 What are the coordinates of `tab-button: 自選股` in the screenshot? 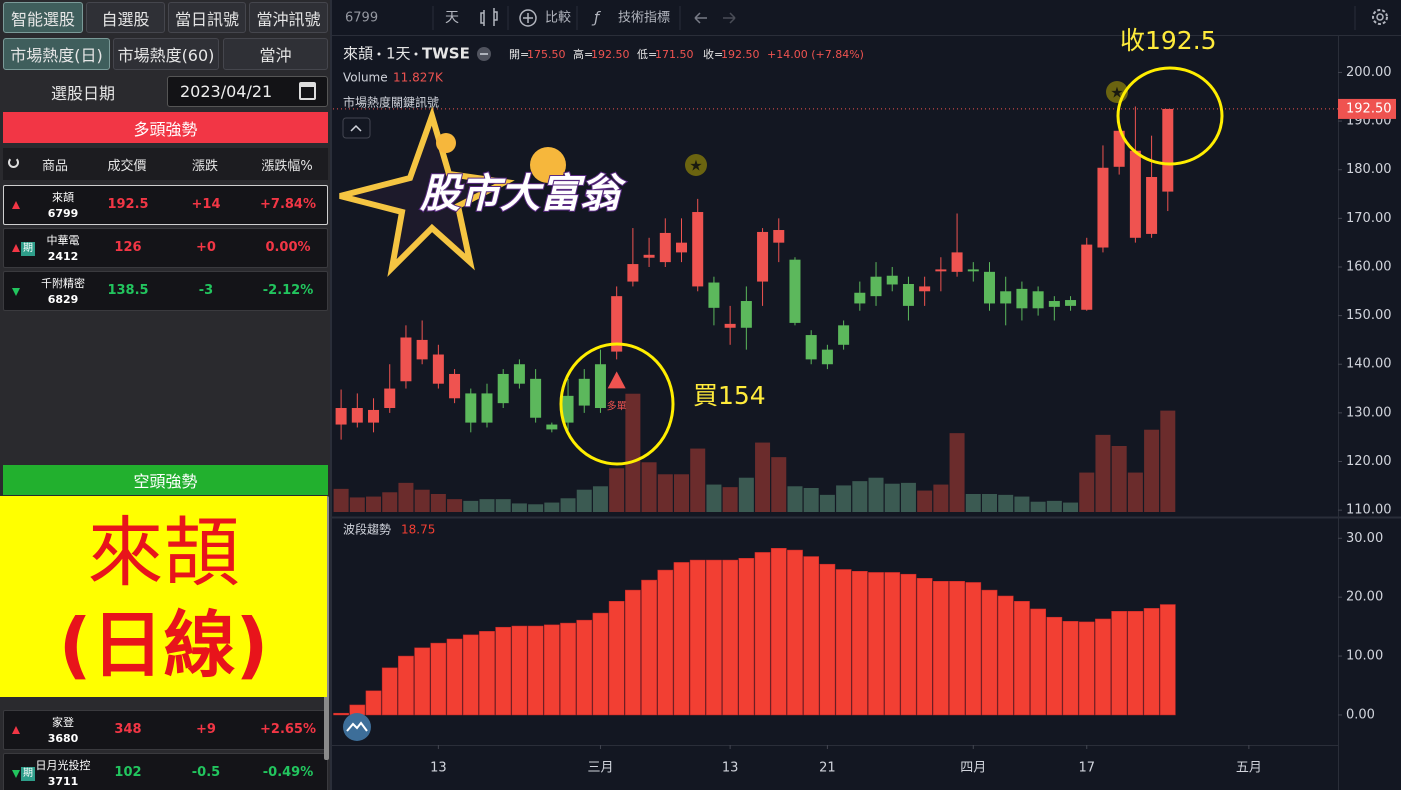 It's located at (125, 17).